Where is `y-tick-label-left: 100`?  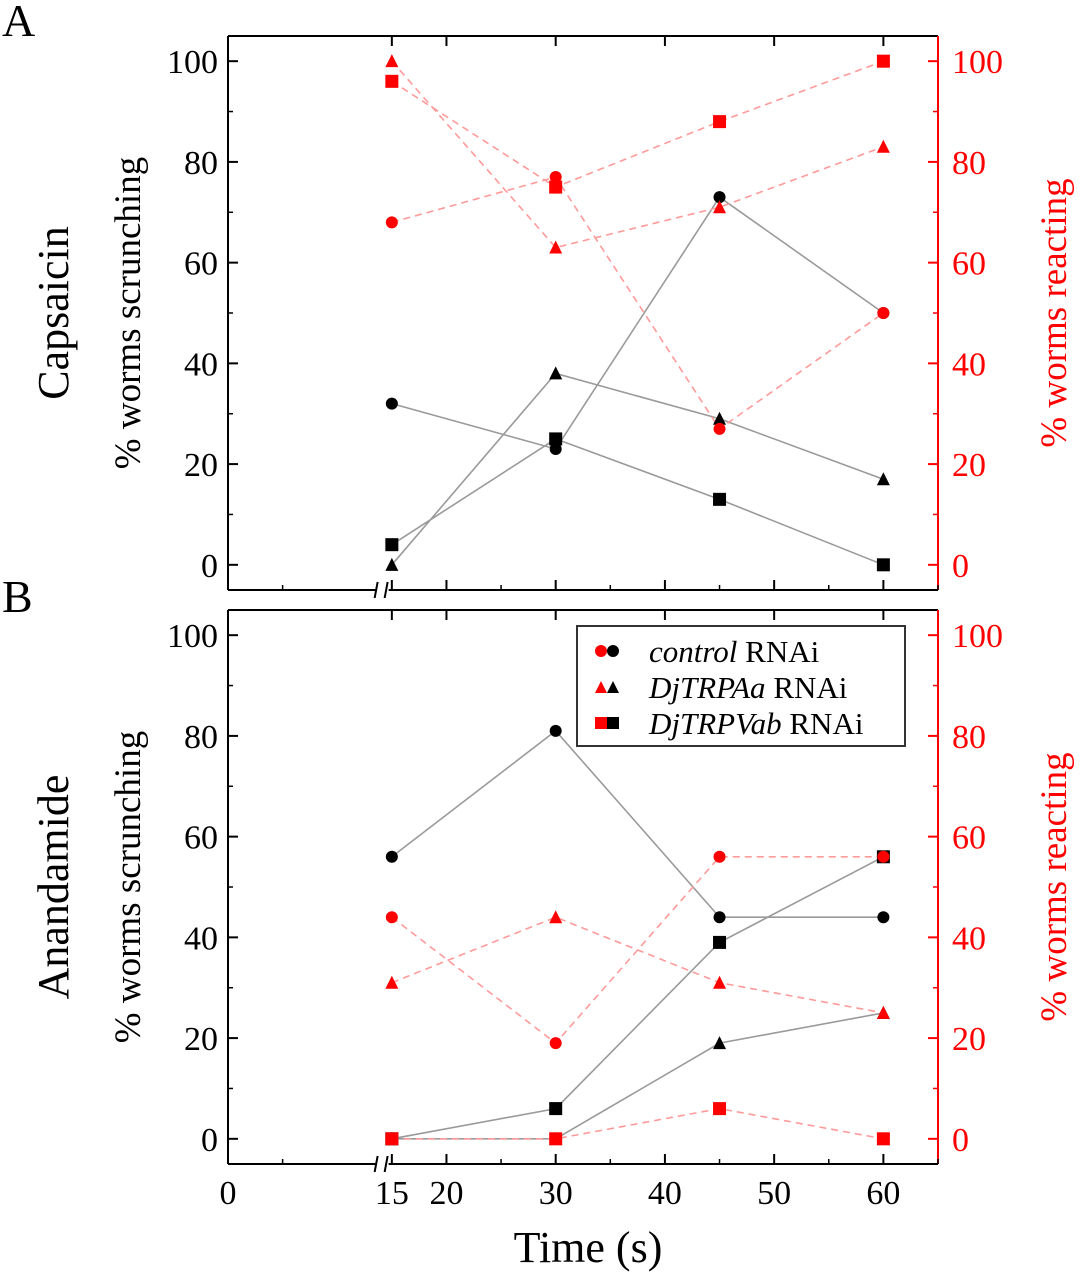
y-tick-label-left: 100 is located at coordinates (192, 636).